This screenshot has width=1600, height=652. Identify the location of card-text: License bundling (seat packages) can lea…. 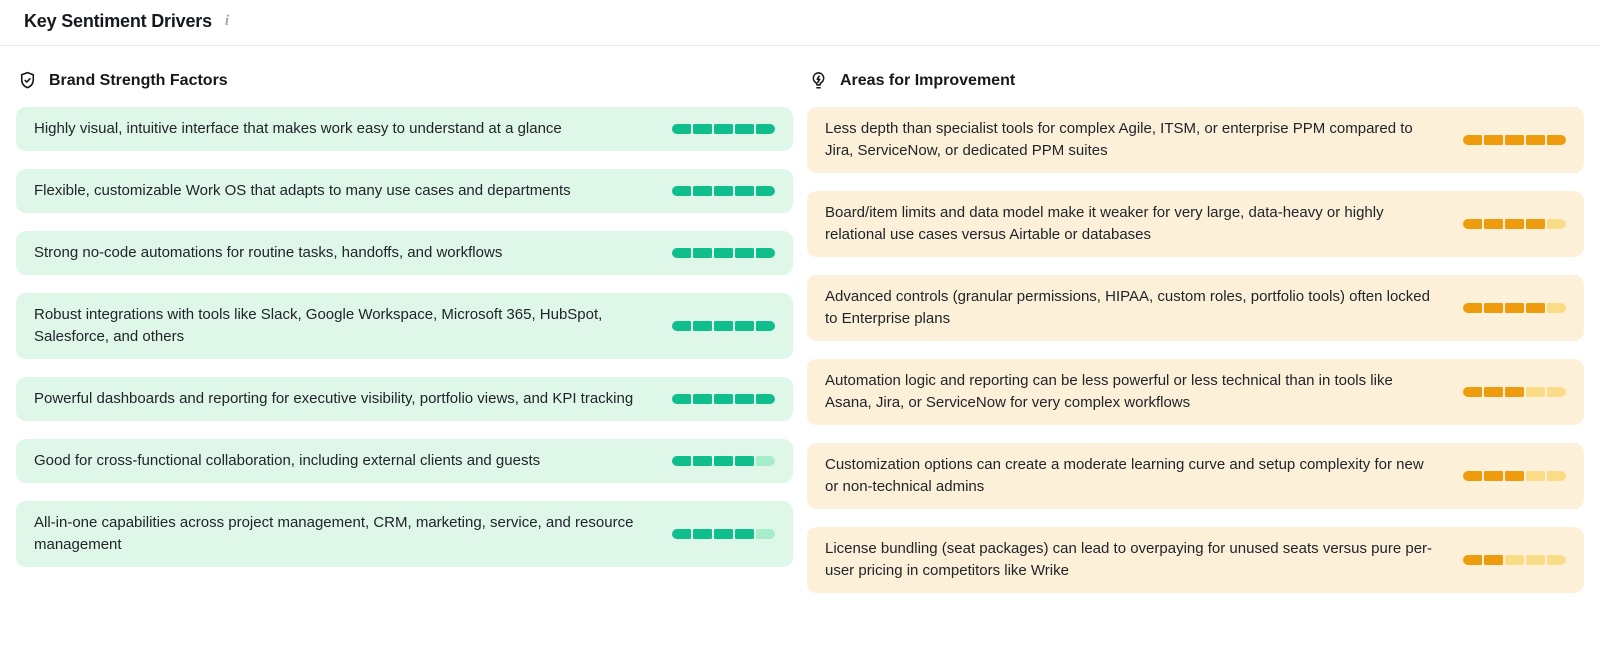
(1129, 559).